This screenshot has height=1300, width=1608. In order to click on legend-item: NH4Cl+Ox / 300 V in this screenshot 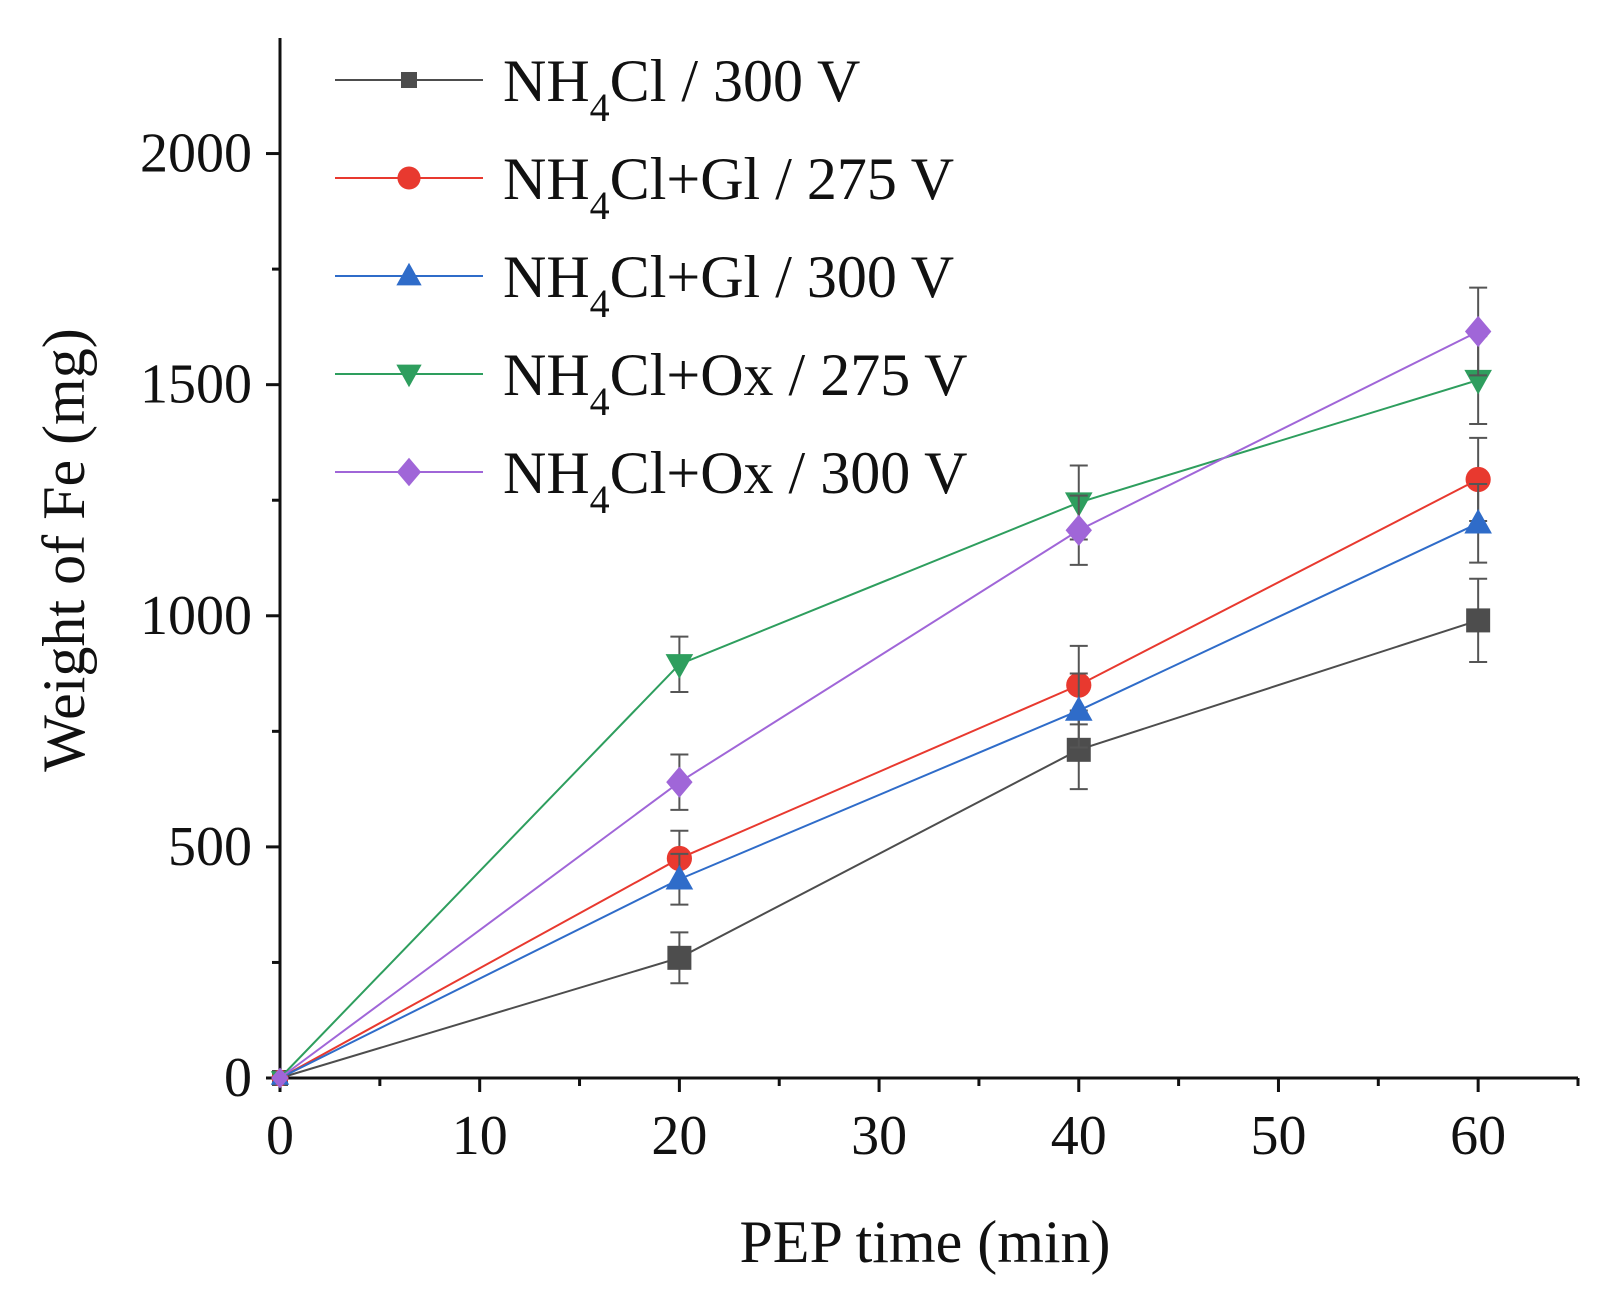, I will do `click(651, 481)`.